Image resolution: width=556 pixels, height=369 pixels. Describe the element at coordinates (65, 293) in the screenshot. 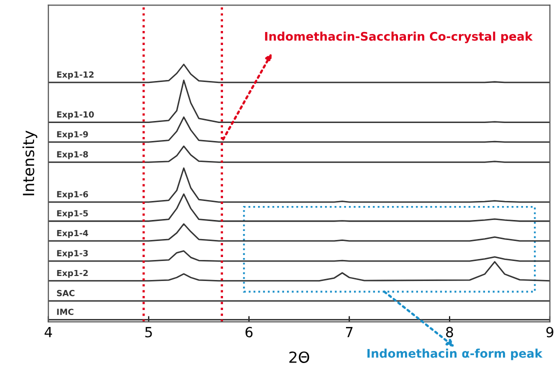

I see `series-label: SAC` at that location.